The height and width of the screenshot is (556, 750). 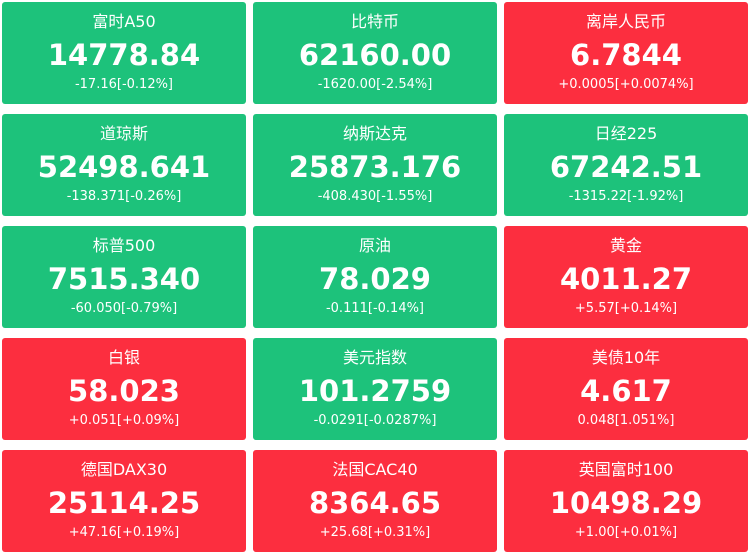 I want to click on quote-price: 52498.641, so click(x=124, y=167).